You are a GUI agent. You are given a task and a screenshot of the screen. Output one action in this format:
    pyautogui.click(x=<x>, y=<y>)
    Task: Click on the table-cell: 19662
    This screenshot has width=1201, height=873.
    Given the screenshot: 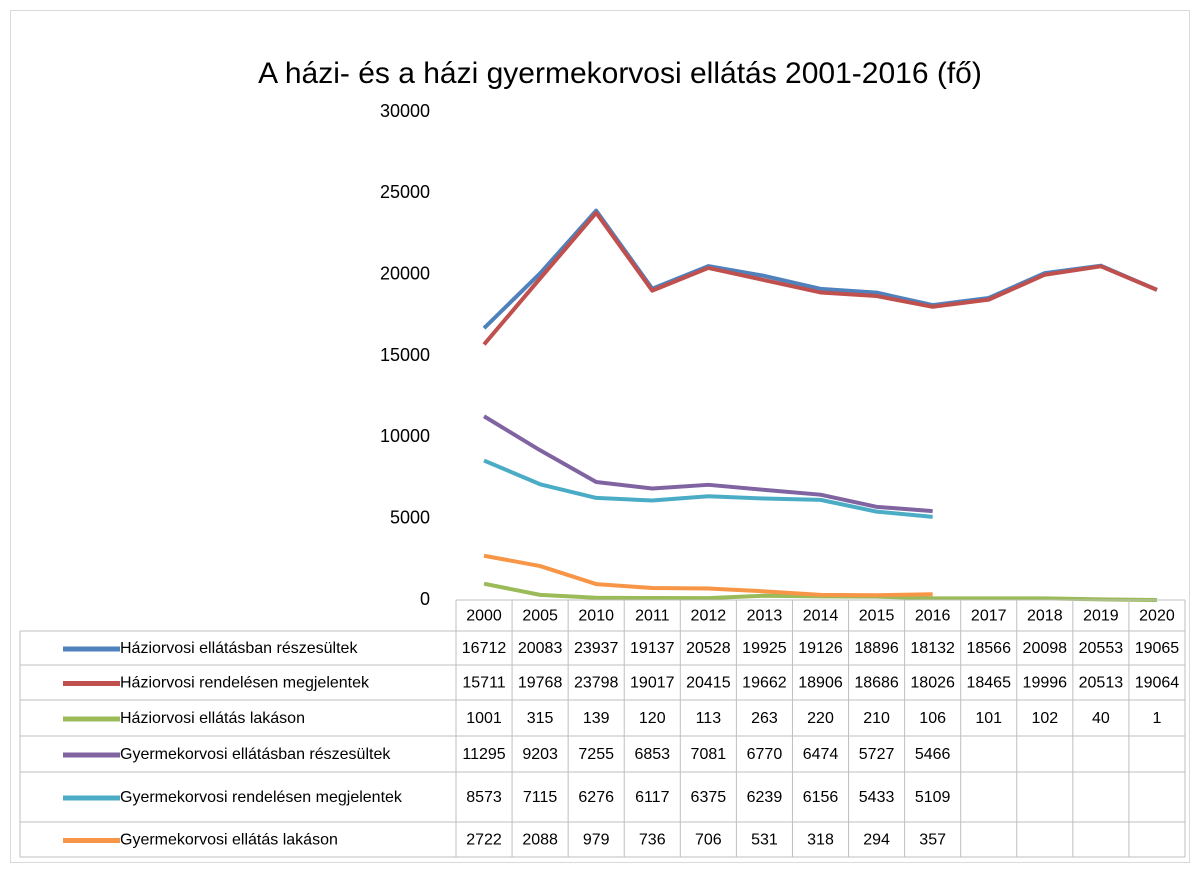 What is the action you would take?
    pyautogui.click(x=764, y=683)
    